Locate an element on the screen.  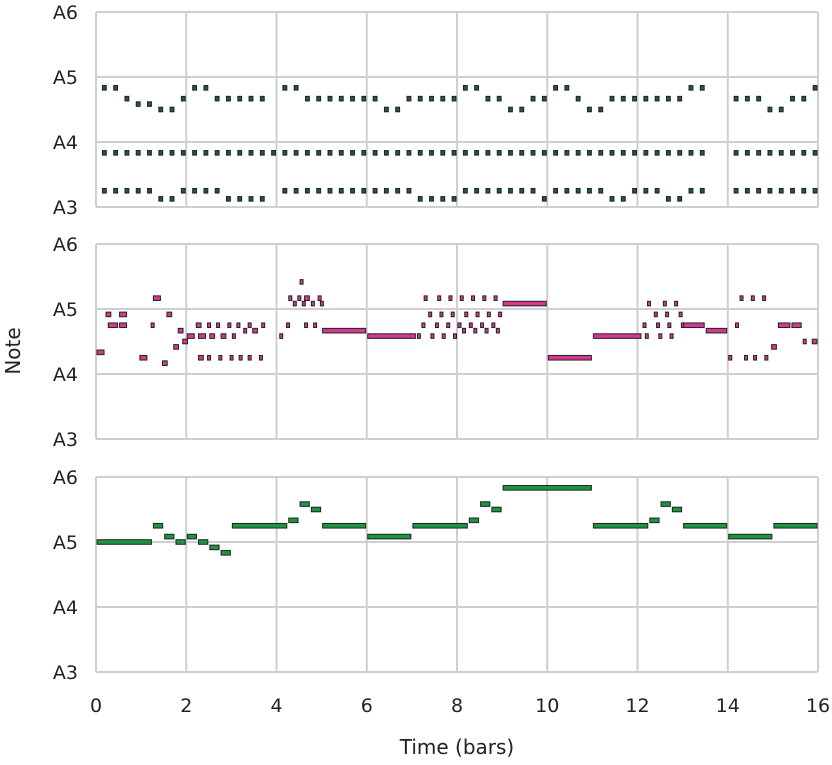
x-tick-label: 0 is located at coordinates (96, 706).